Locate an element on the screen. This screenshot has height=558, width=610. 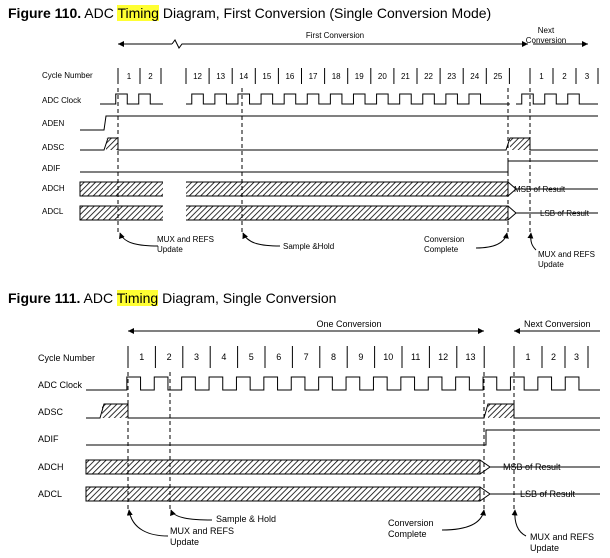
f110-mux-arrow is located at coordinates (139, 239).